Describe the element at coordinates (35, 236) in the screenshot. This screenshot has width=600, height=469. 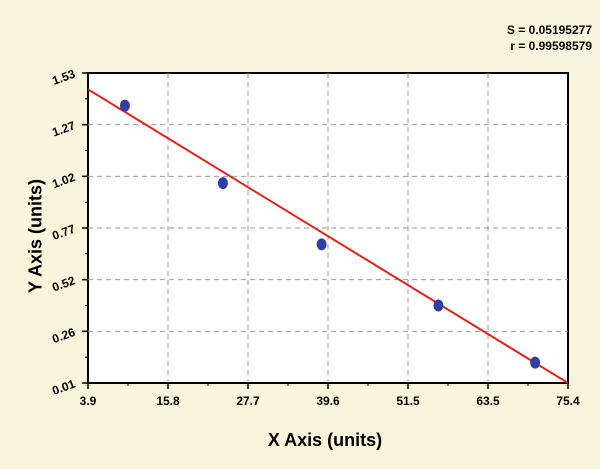
I see `y-axis-title: Y Axis (units)` at that location.